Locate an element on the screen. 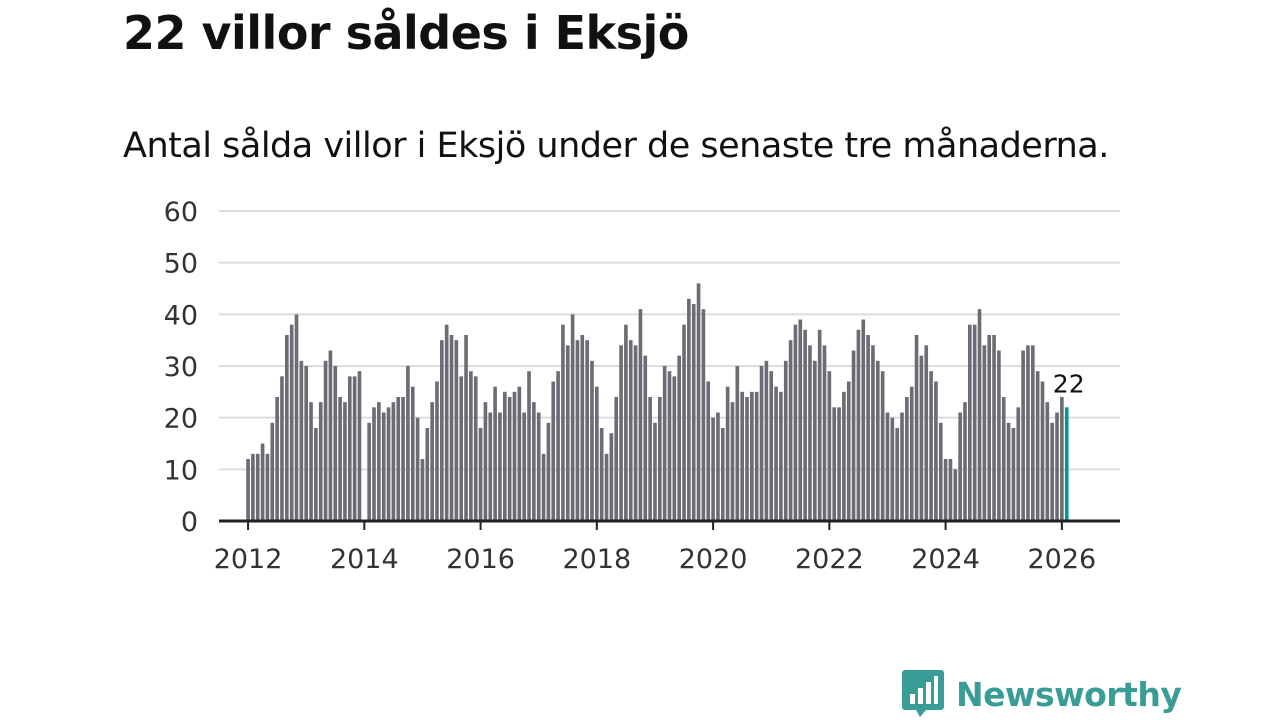 The width and height of the screenshot is (1280, 720). y-tick-label: 30 is located at coordinates (181, 367).